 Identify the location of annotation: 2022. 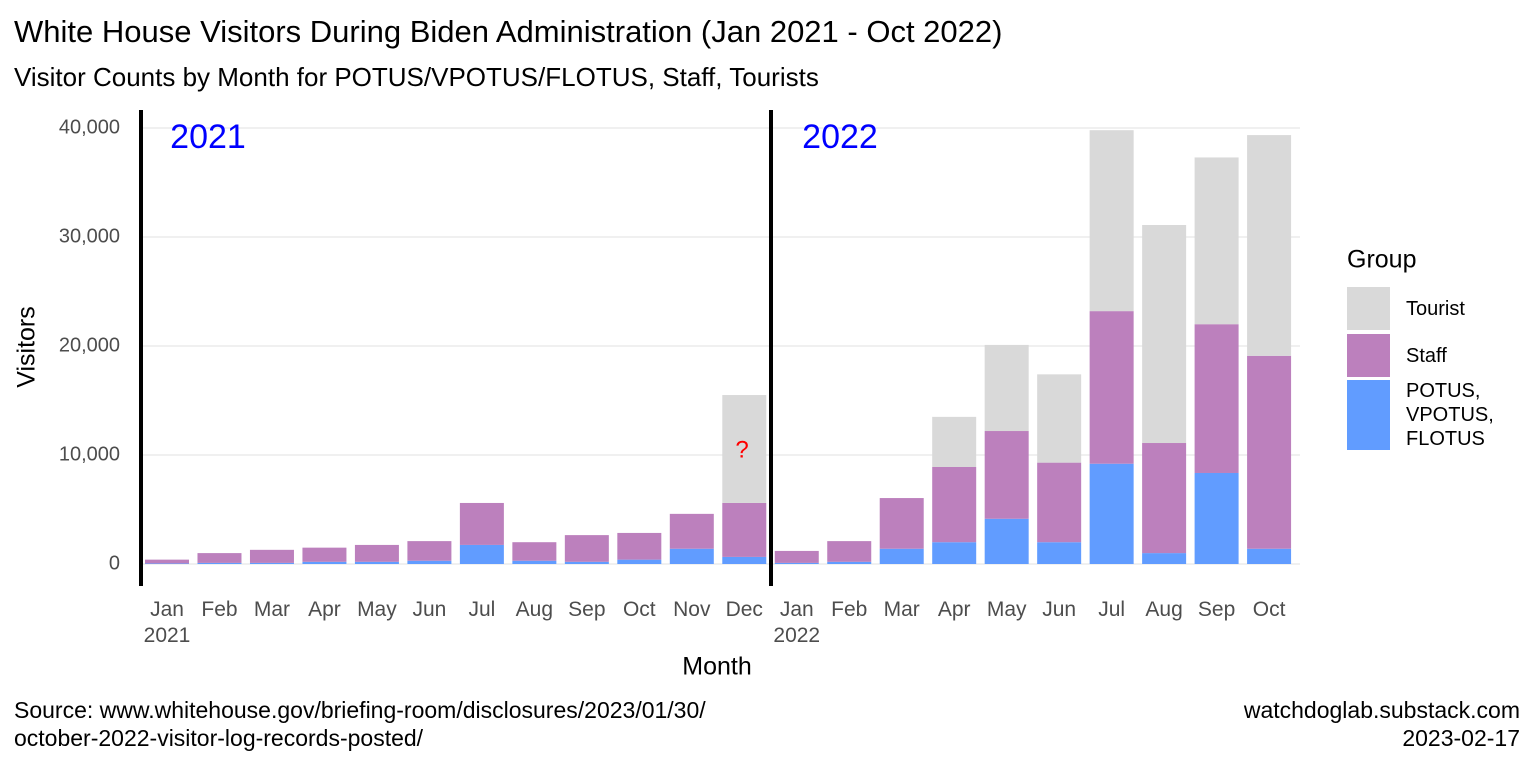
(840, 137).